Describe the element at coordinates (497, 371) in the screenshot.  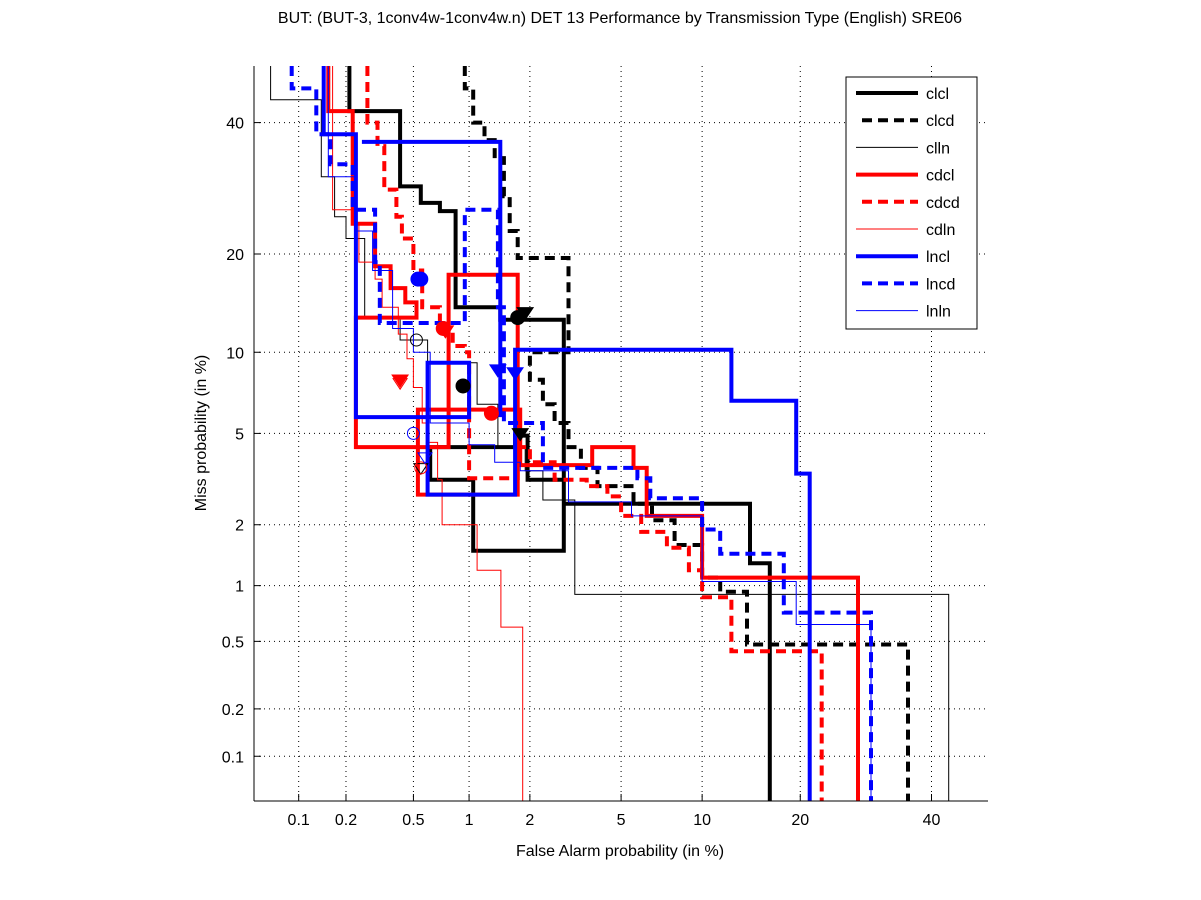
I see `min-dcf-marker-lncl` at that location.